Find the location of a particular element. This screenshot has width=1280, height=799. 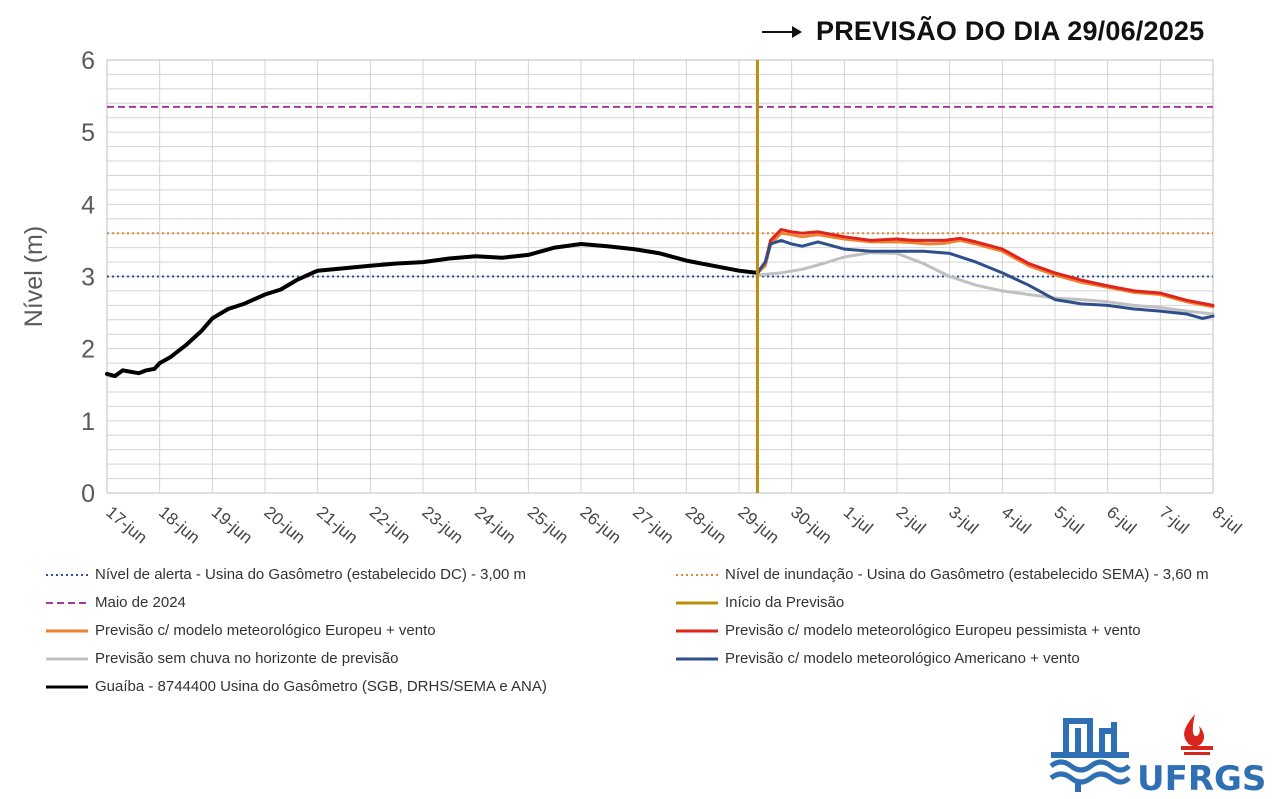

x-tick-label: 6-jul is located at coordinates (1121, 520).